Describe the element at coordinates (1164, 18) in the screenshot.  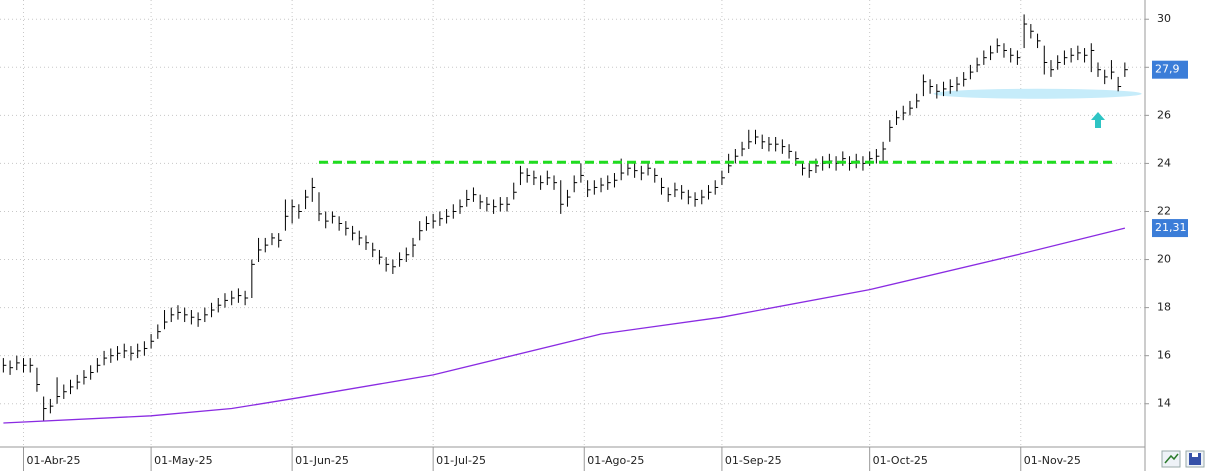
I see `y-tick-label: 30` at that location.